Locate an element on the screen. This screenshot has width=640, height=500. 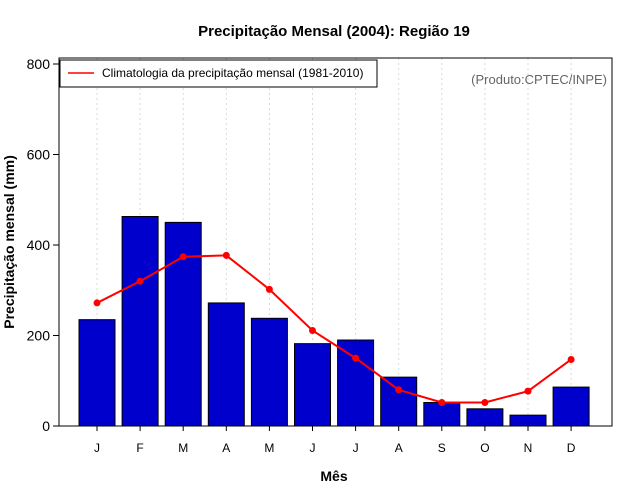
x-tick-label: D is located at coordinates (571, 448).